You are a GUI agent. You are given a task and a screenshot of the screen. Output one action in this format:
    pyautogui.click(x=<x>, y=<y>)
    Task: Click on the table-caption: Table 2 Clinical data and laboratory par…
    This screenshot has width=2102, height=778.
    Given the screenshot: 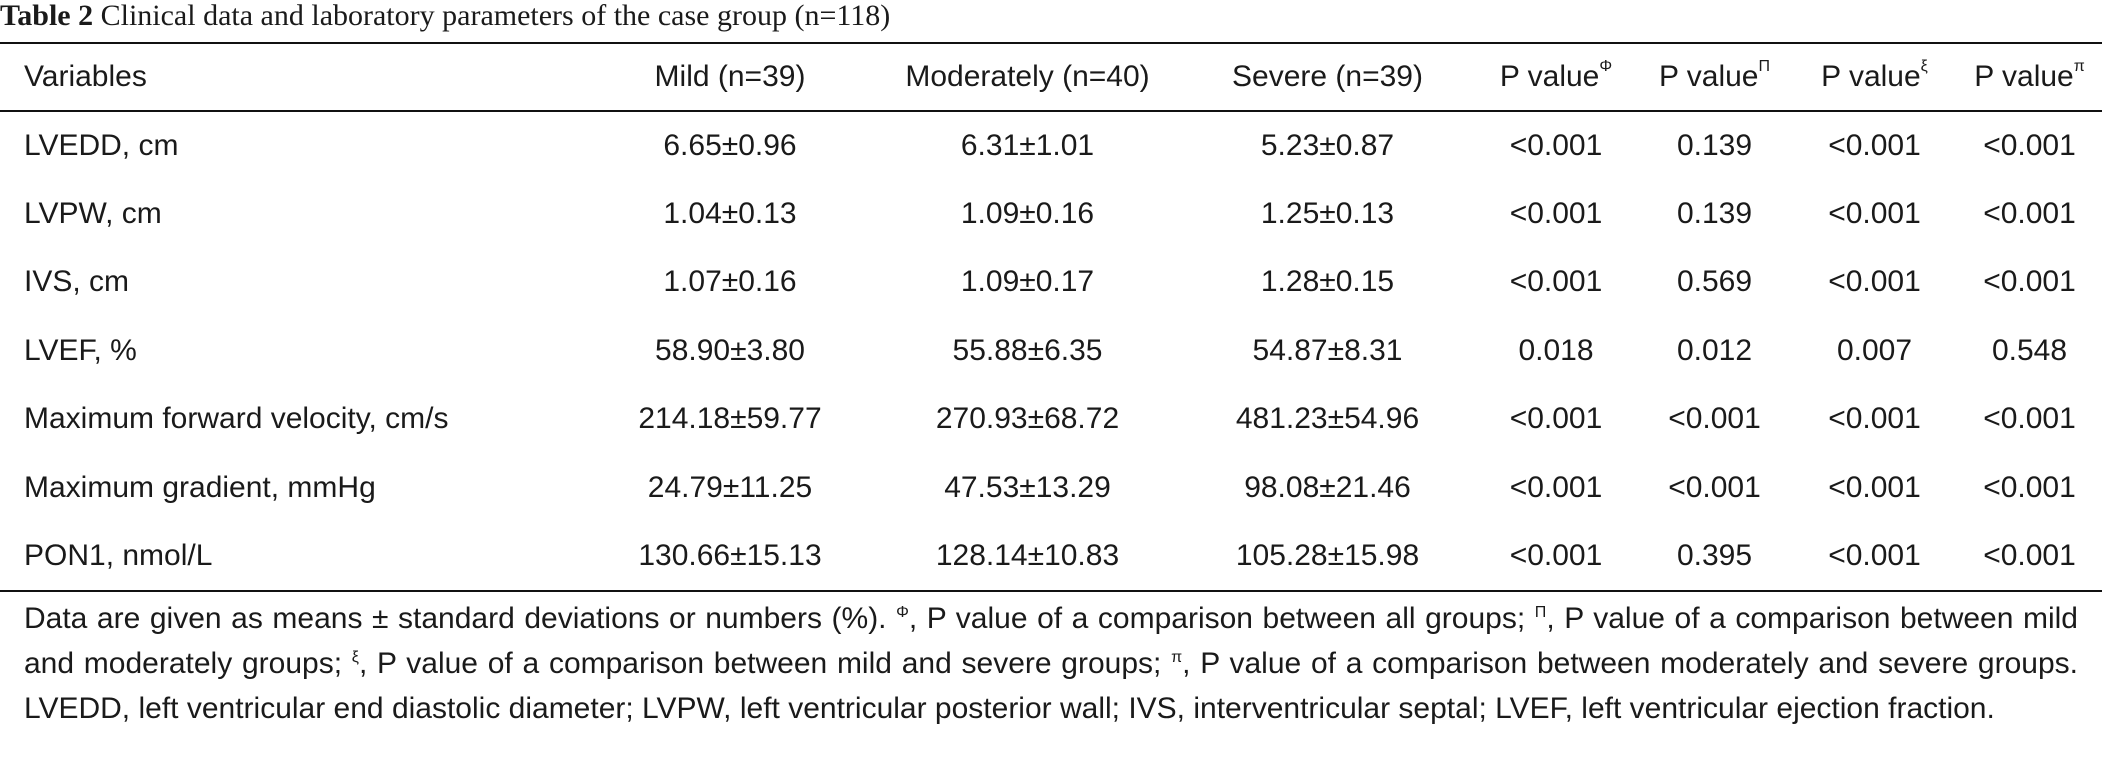 What is the action you would take?
    pyautogui.click(x=445, y=17)
    